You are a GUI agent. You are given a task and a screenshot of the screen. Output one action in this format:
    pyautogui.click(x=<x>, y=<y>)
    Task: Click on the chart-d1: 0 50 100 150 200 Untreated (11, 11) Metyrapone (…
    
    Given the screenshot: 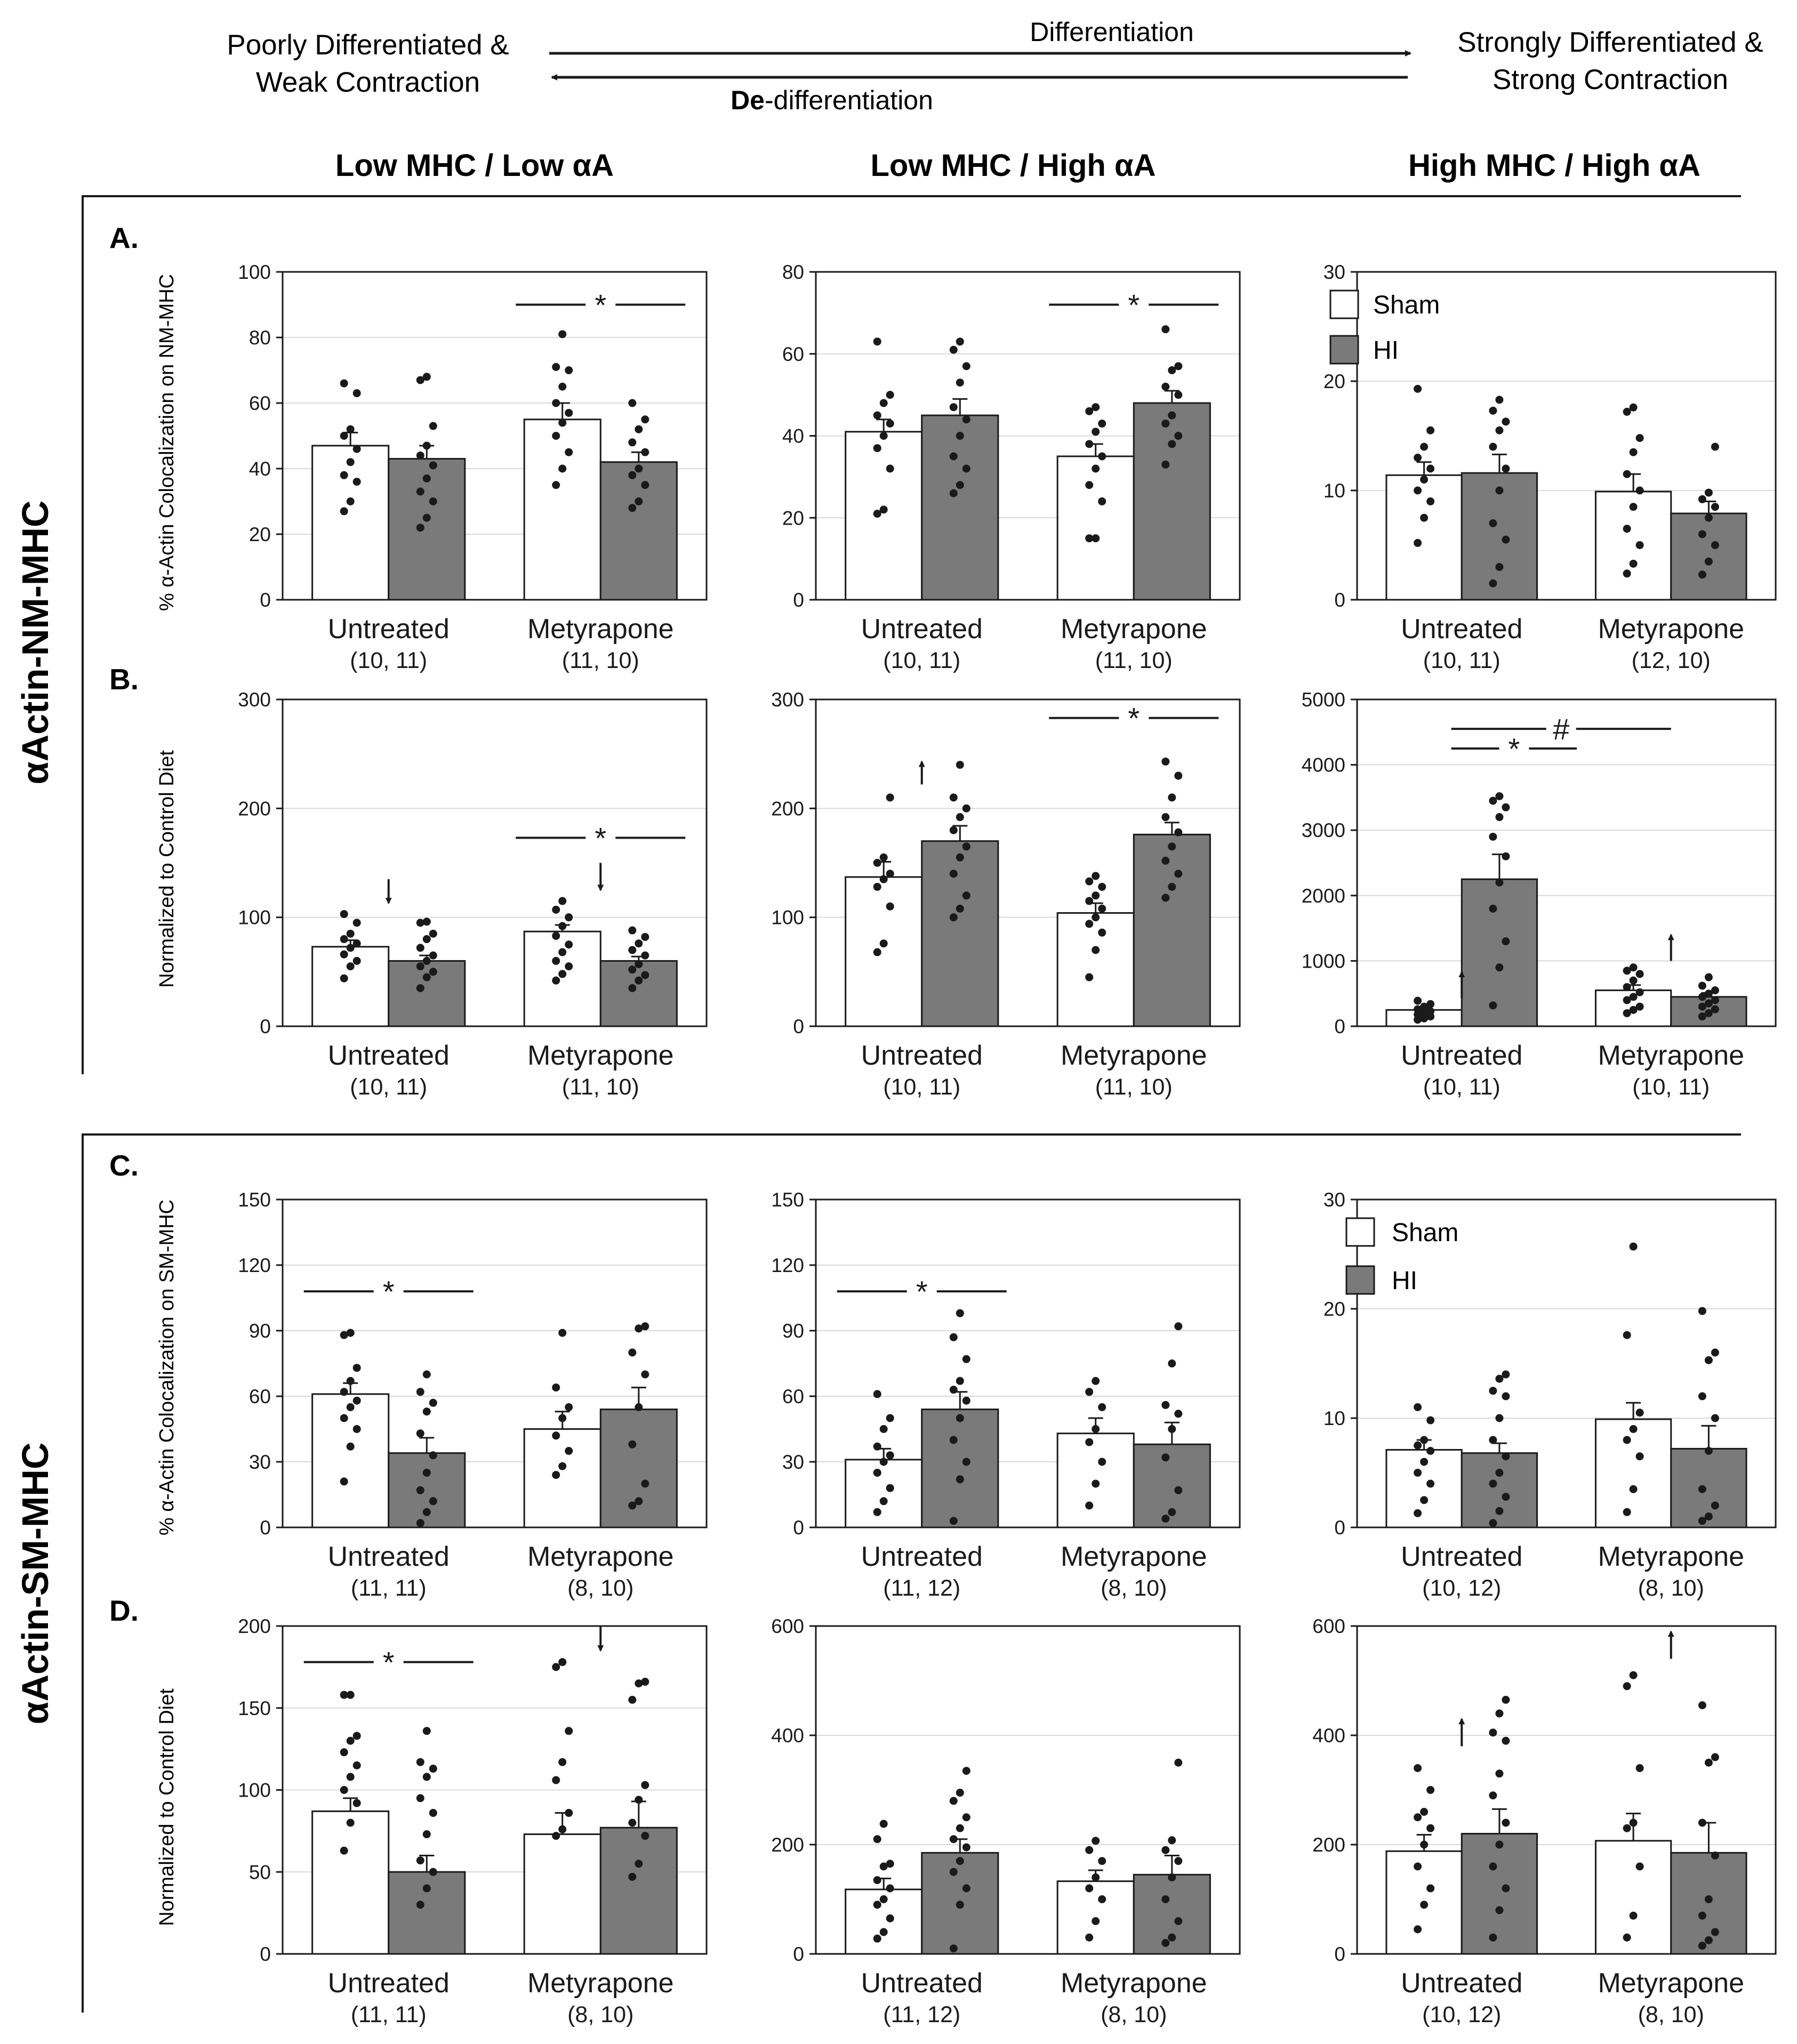 What is the action you would take?
    pyautogui.click(x=473, y=1821)
    